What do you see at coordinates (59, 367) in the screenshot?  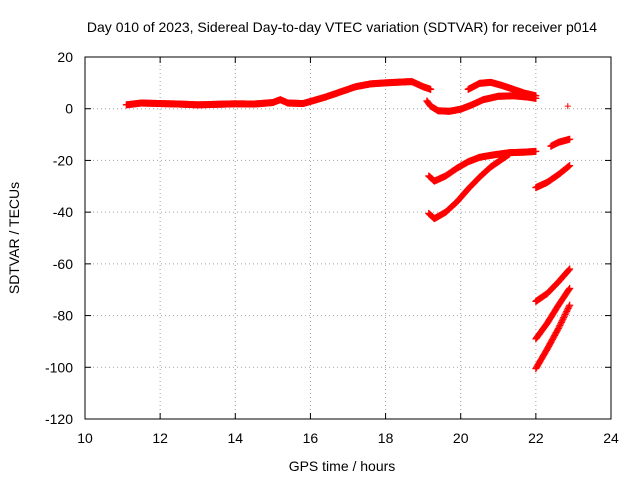 I see `y-tick-label: -100` at bounding box center [59, 367].